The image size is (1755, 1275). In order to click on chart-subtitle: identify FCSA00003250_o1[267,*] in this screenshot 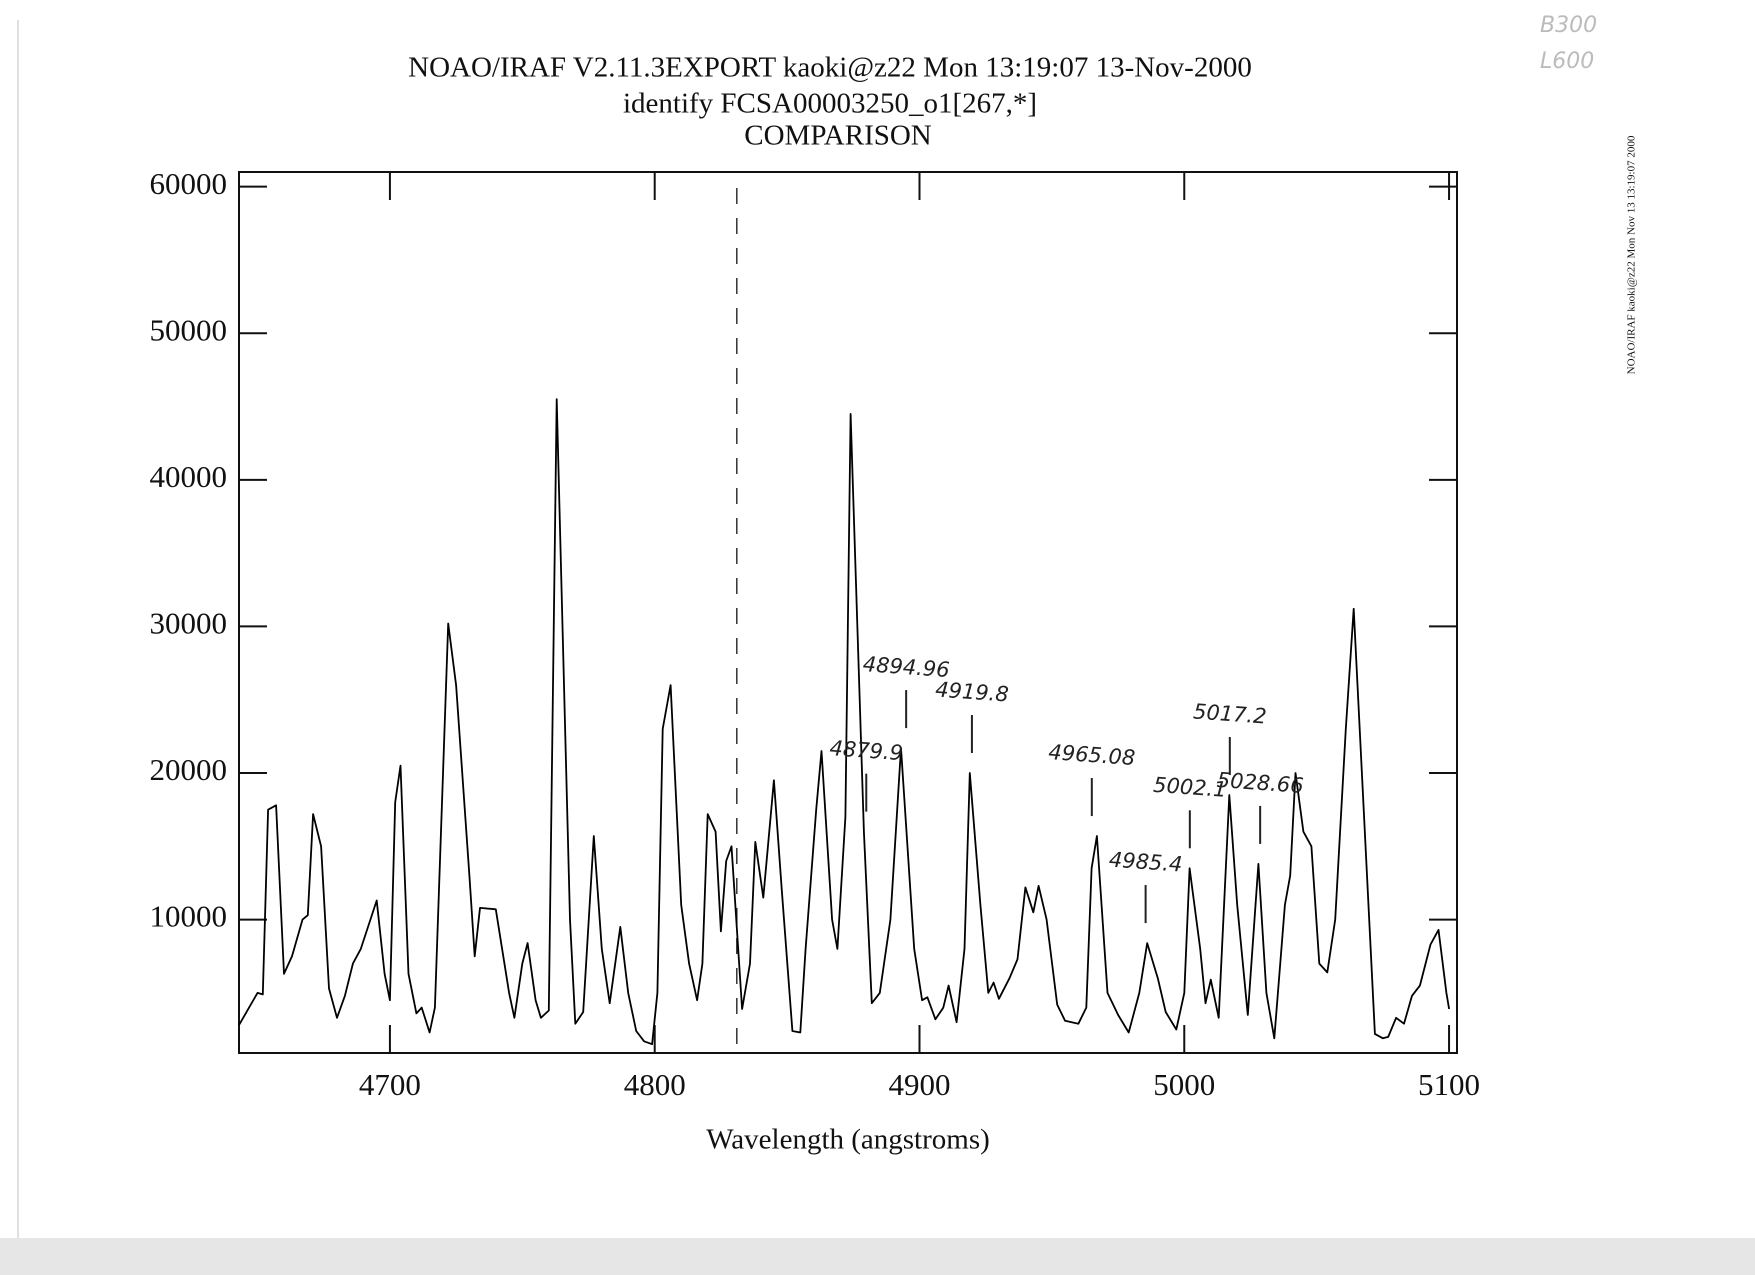, I will do `click(830, 104)`.